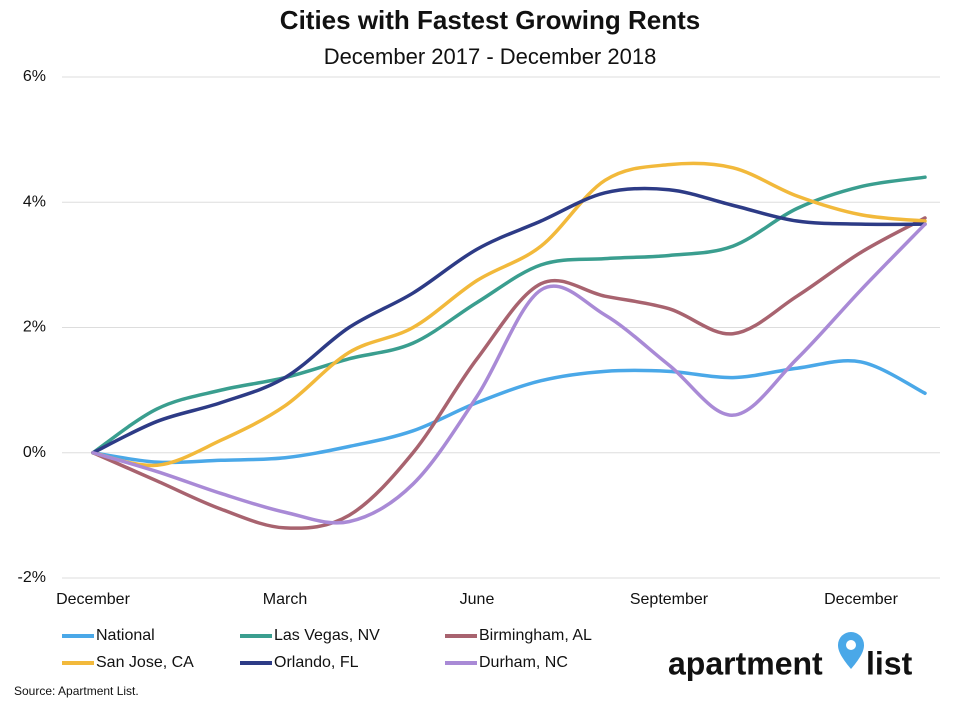 The image size is (980, 710). I want to click on legend-label: Orlando, FL, so click(316, 662).